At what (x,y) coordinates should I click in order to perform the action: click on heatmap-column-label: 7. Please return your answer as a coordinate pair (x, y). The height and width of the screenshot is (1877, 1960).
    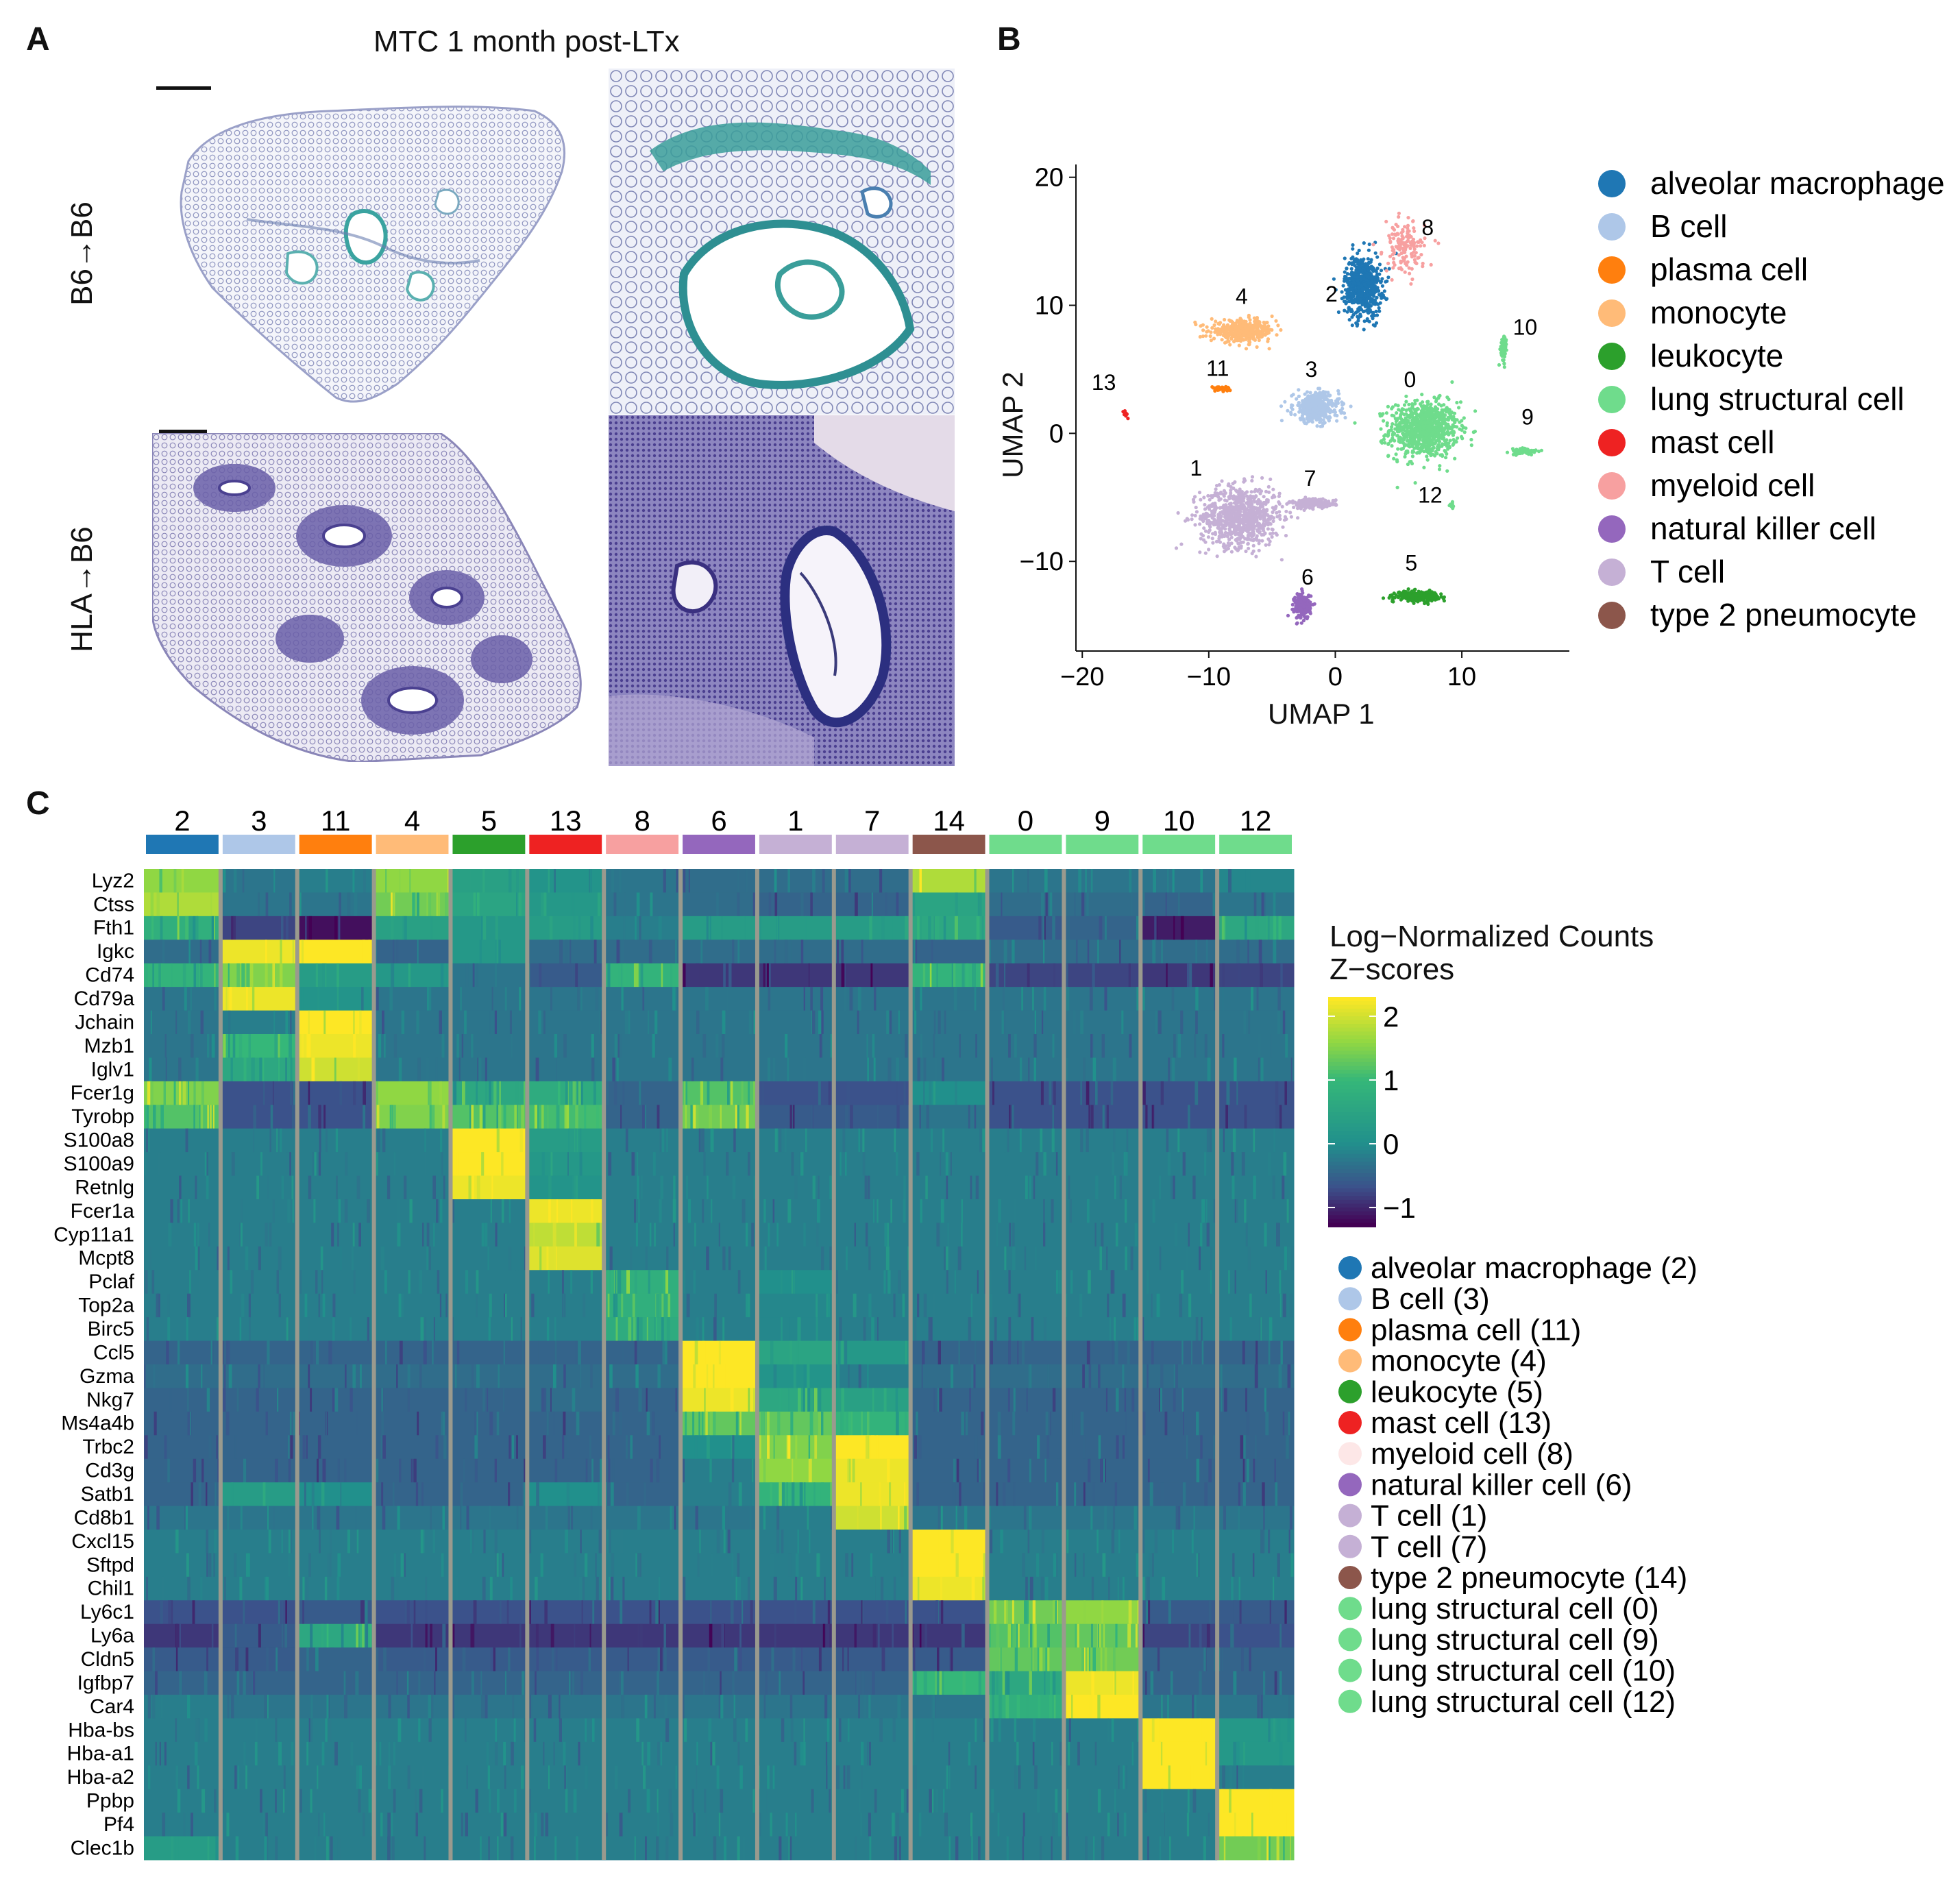
    Looking at the image, I should click on (872, 821).